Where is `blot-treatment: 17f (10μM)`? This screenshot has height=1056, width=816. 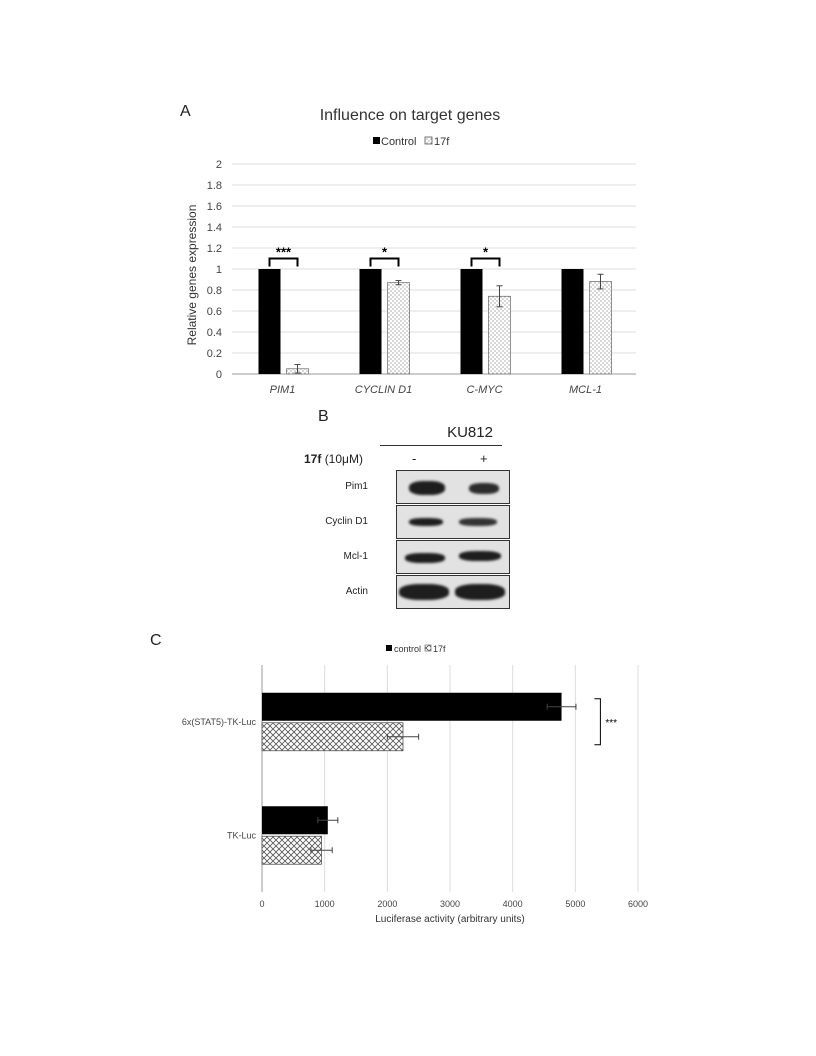
blot-treatment: 17f (10μM) is located at coordinates (333, 459).